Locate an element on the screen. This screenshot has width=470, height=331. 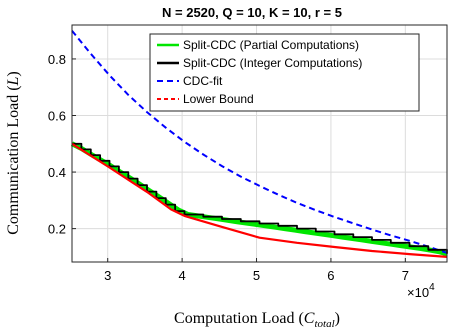
y-axis-label-var: L is located at coordinates (13, 81).